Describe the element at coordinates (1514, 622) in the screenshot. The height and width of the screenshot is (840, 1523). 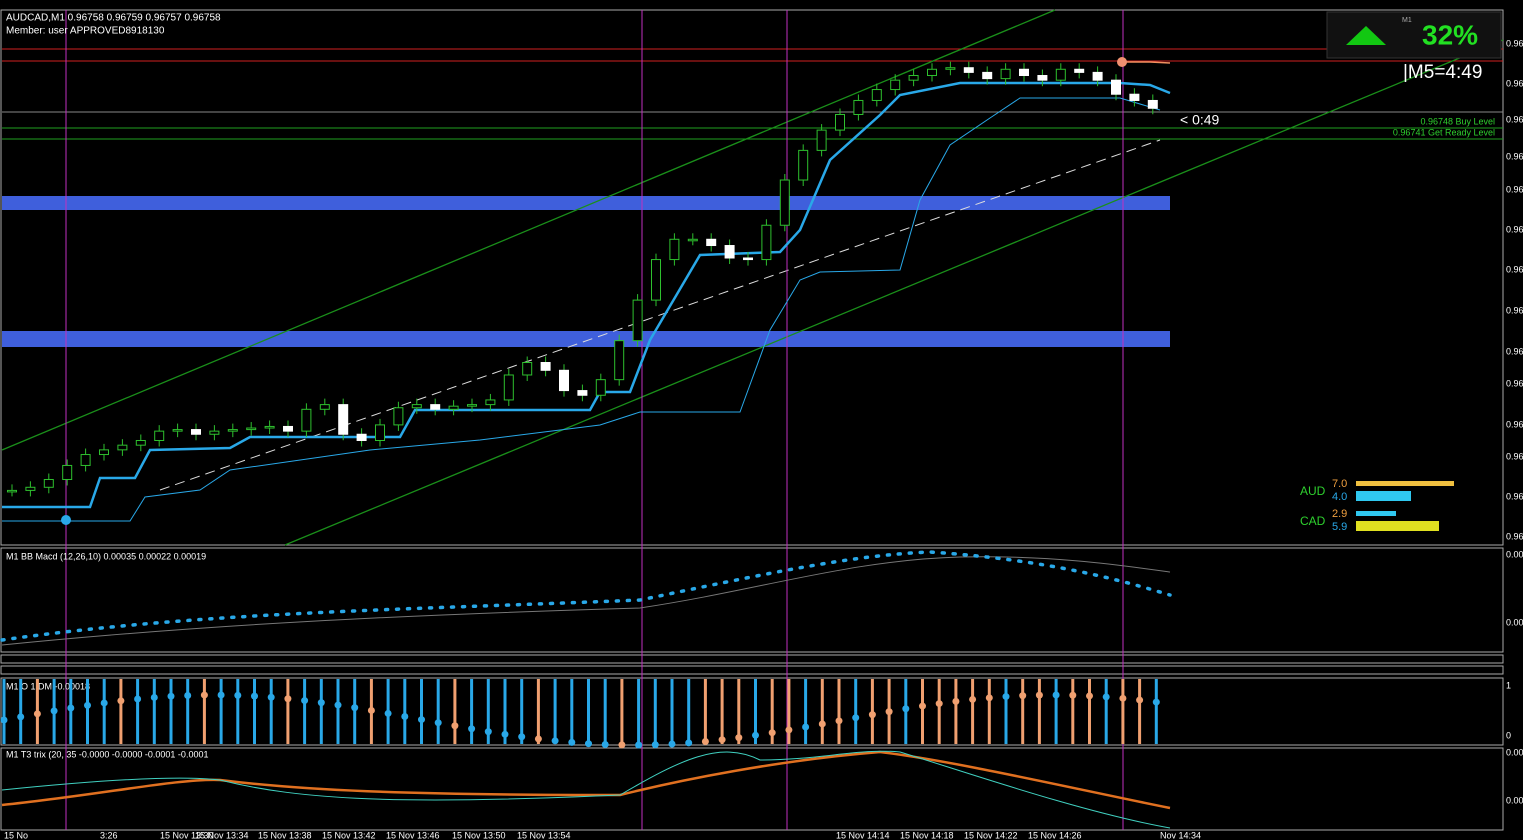
I see `macd-axis-label: 0.00` at that location.